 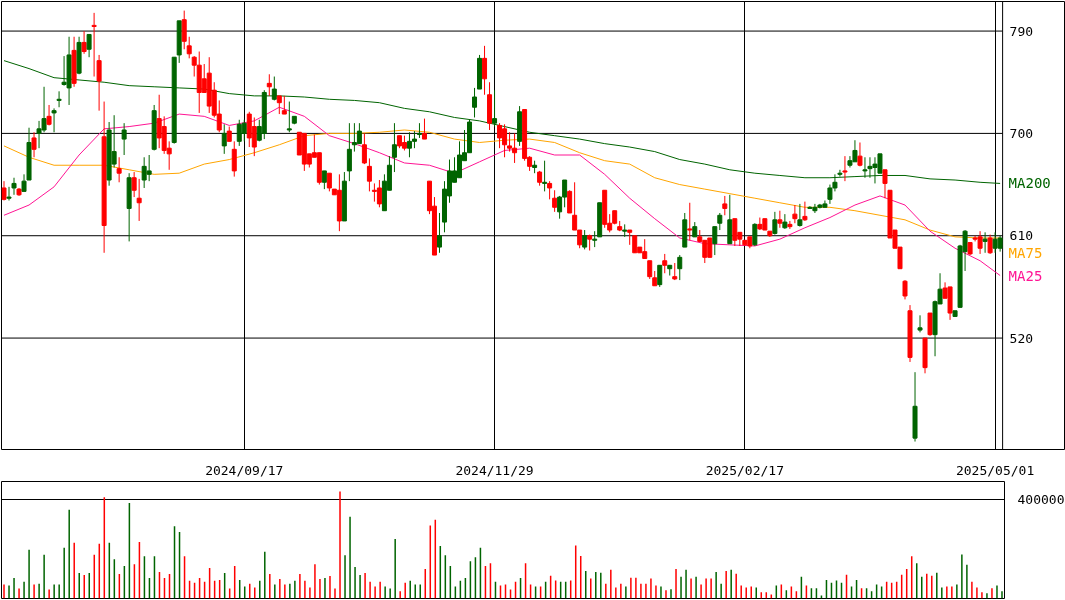 What do you see at coordinates (244, 470) in the screenshot?
I see `x-tick-label: 2024/09/17` at bounding box center [244, 470].